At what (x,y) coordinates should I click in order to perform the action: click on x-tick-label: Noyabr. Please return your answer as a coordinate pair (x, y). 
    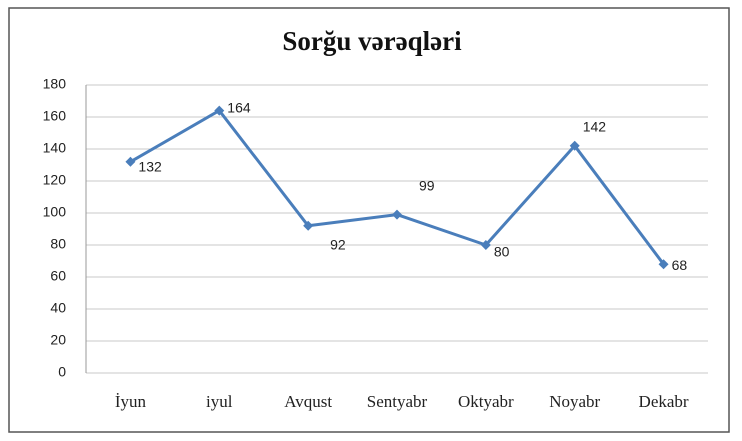
    Looking at the image, I should click on (574, 401).